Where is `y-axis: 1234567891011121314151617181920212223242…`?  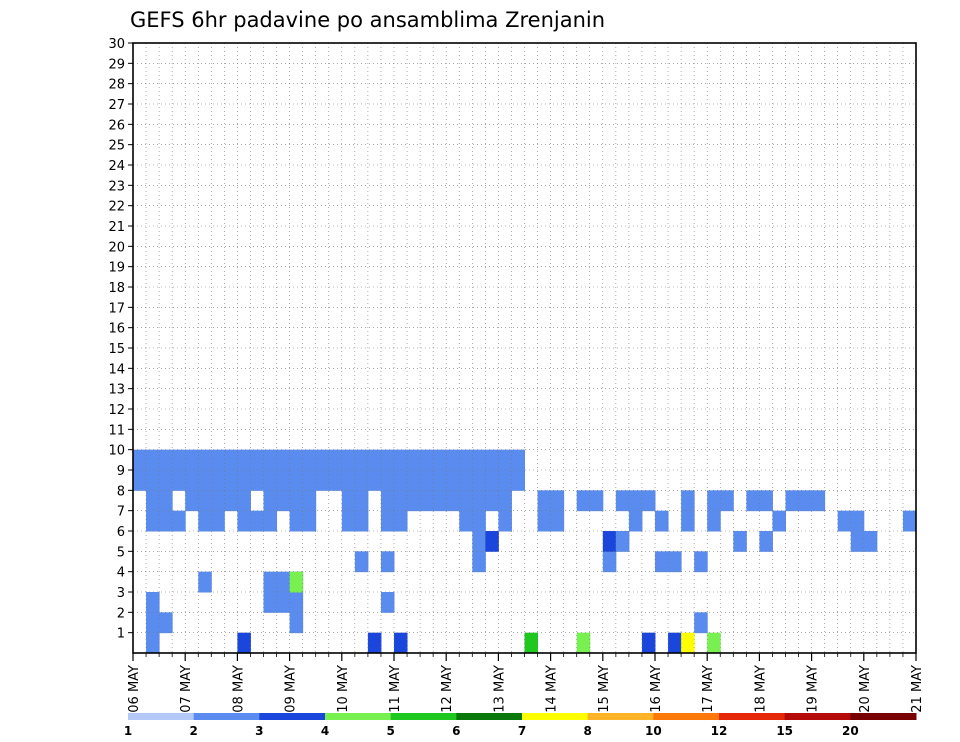 y-axis: 1234567891011121314151617181920212223242… is located at coordinates (120, 339).